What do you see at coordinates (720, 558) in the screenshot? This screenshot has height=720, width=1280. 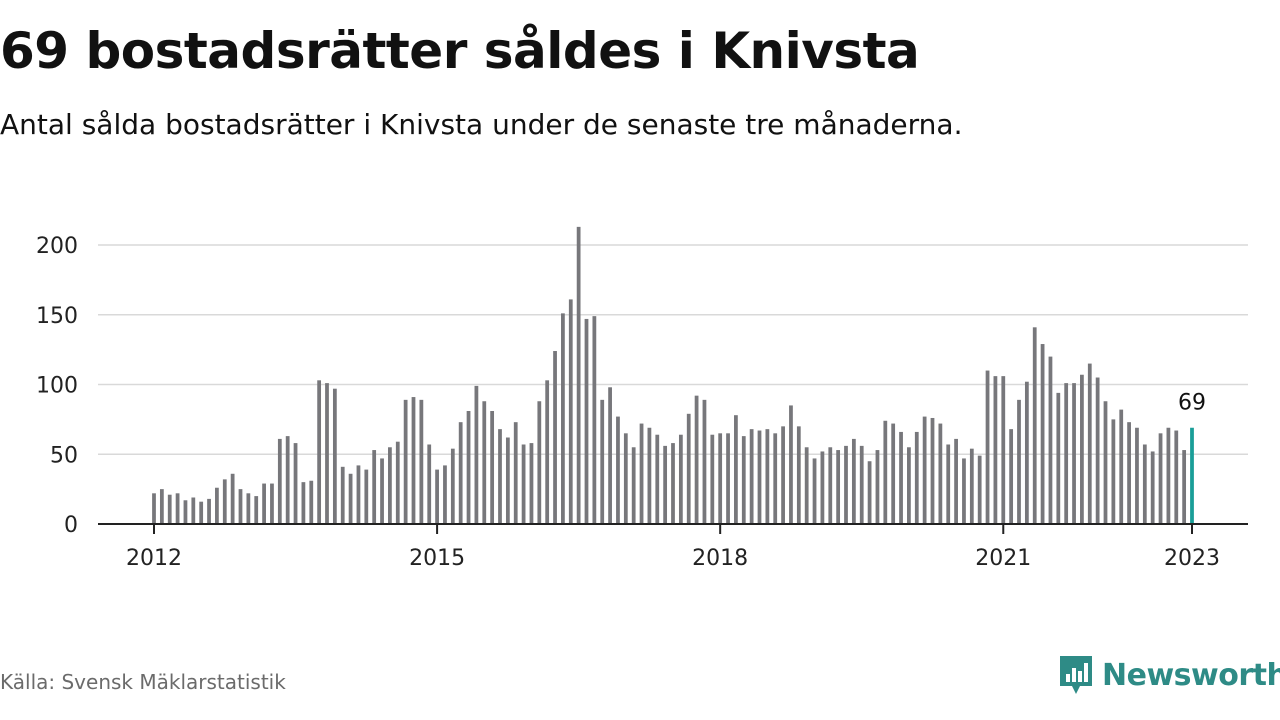 I see `x-tick-label: 2018` at bounding box center [720, 558].